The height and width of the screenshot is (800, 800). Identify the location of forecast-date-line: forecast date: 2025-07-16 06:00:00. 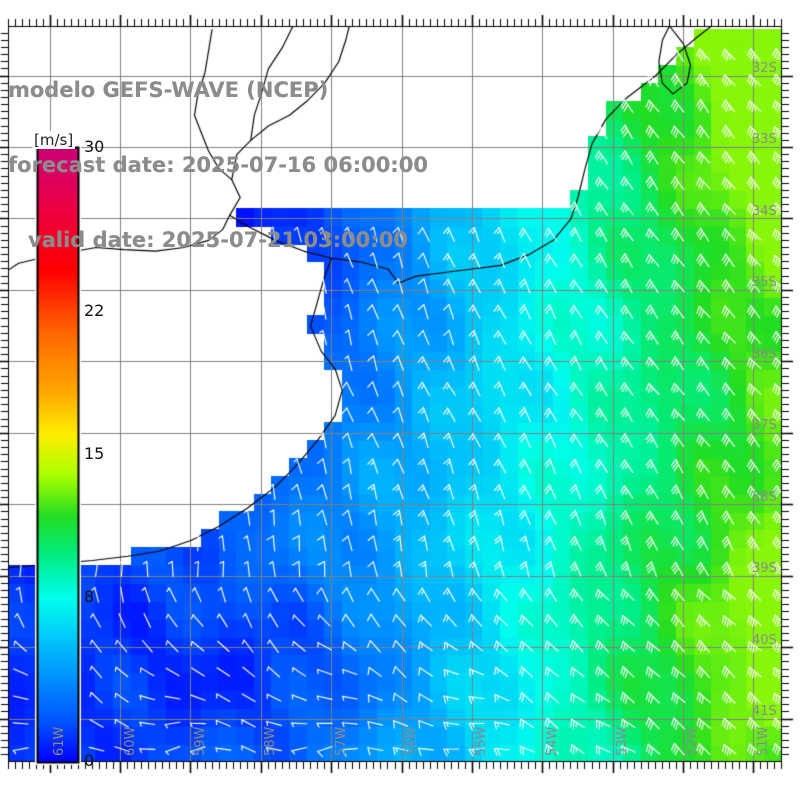
(218, 165).